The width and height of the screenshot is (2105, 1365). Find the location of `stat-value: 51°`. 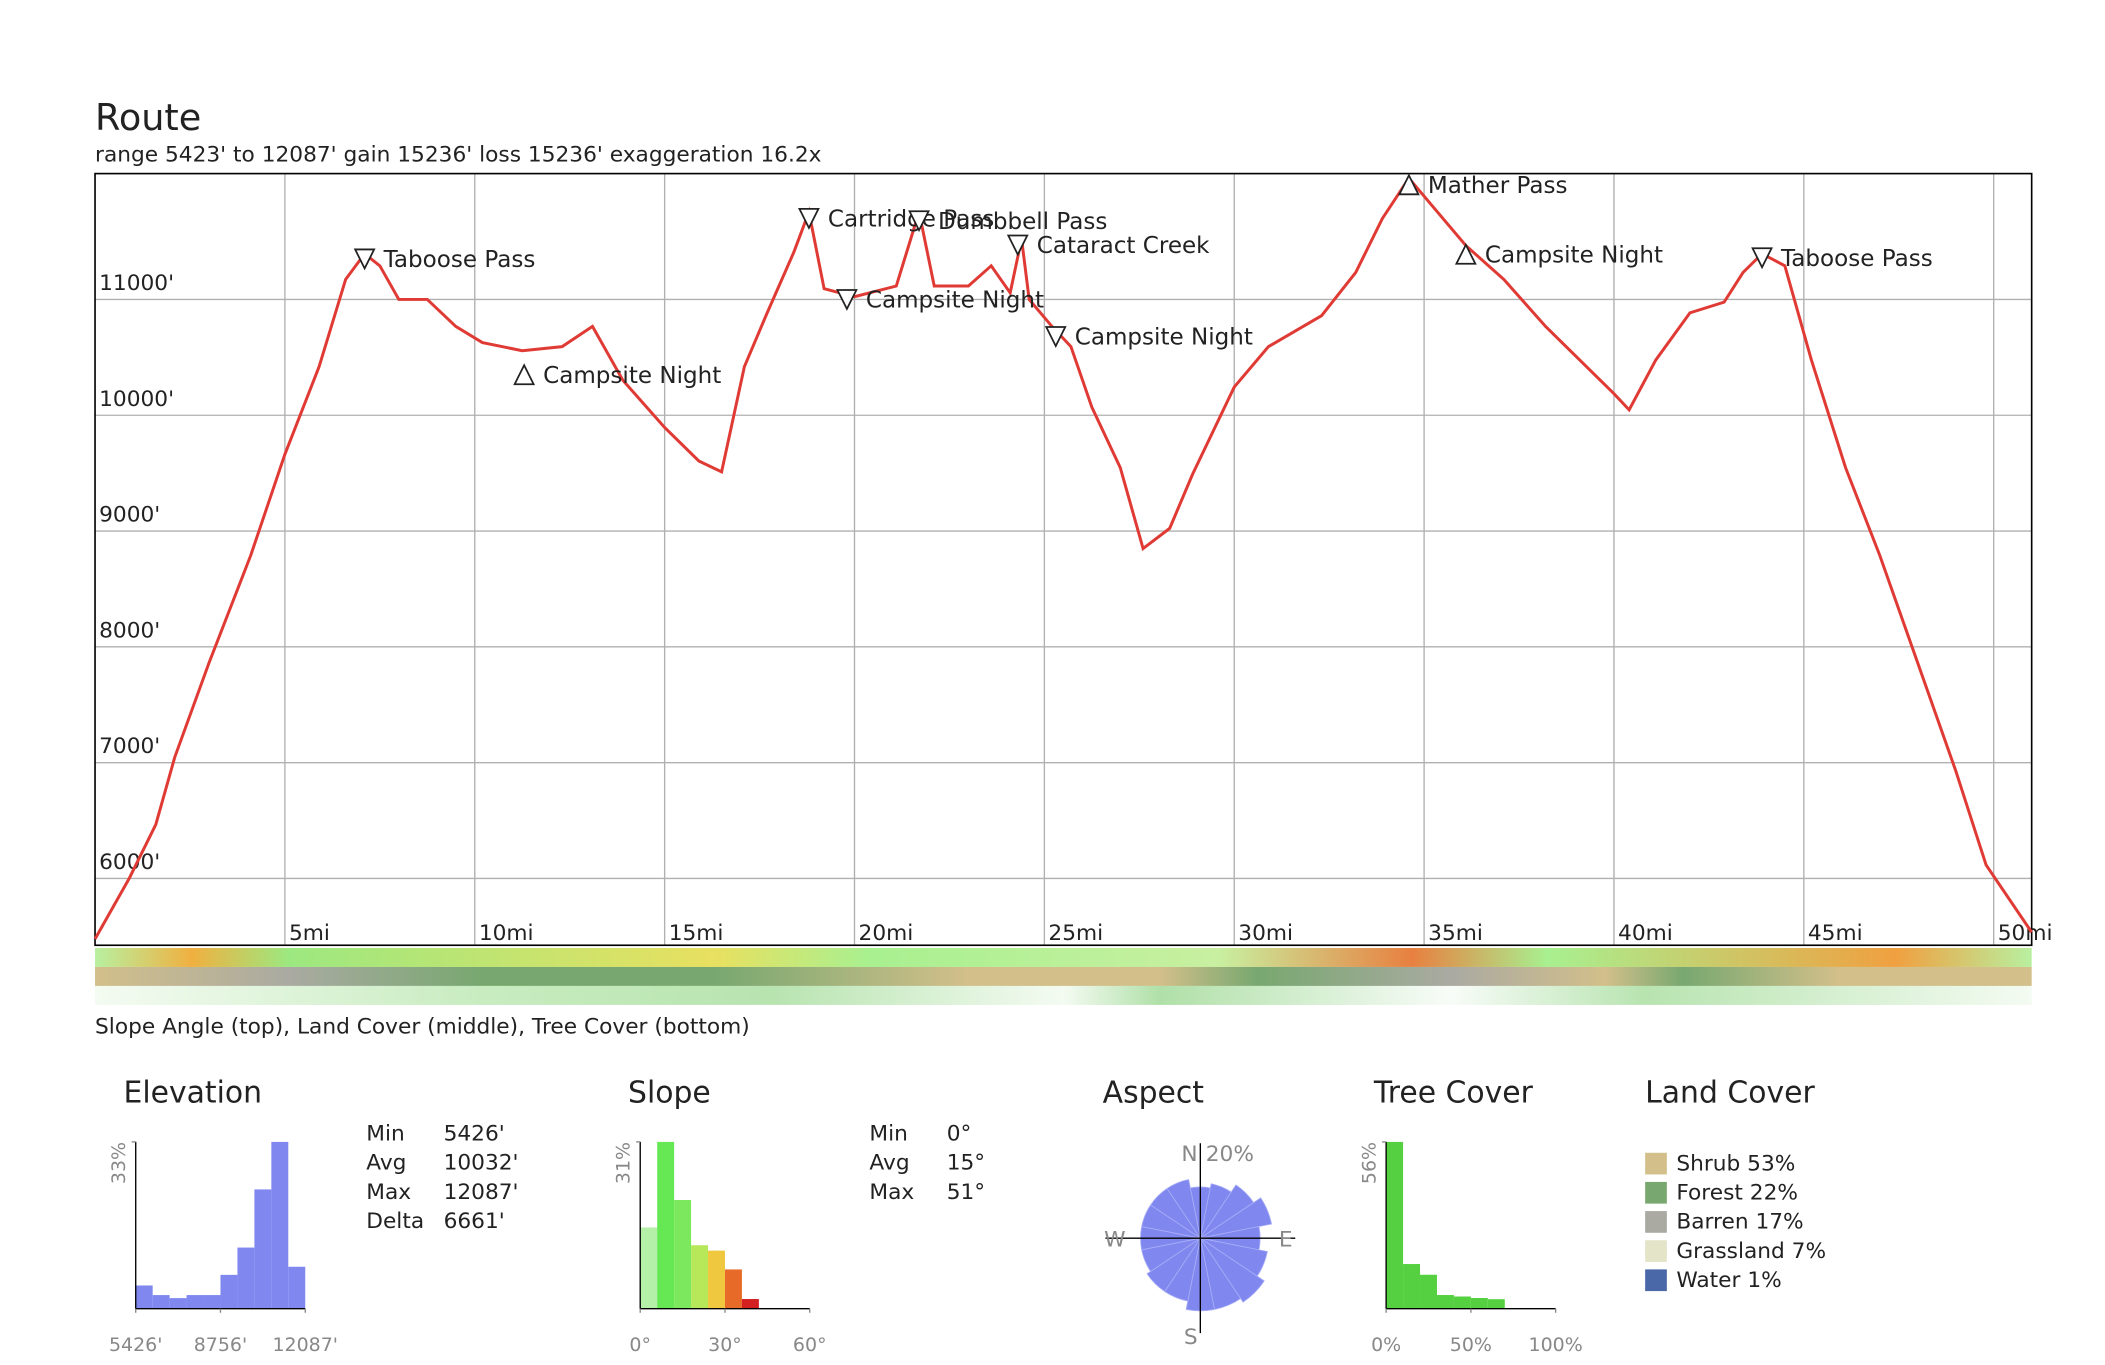

stat-value: 51° is located at coordinates (966, 1192).